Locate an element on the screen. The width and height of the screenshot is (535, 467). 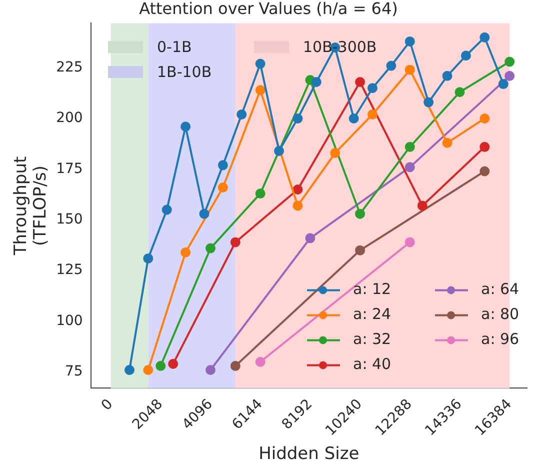
legend-label: a: 96 is located at coordinates (500, 339).